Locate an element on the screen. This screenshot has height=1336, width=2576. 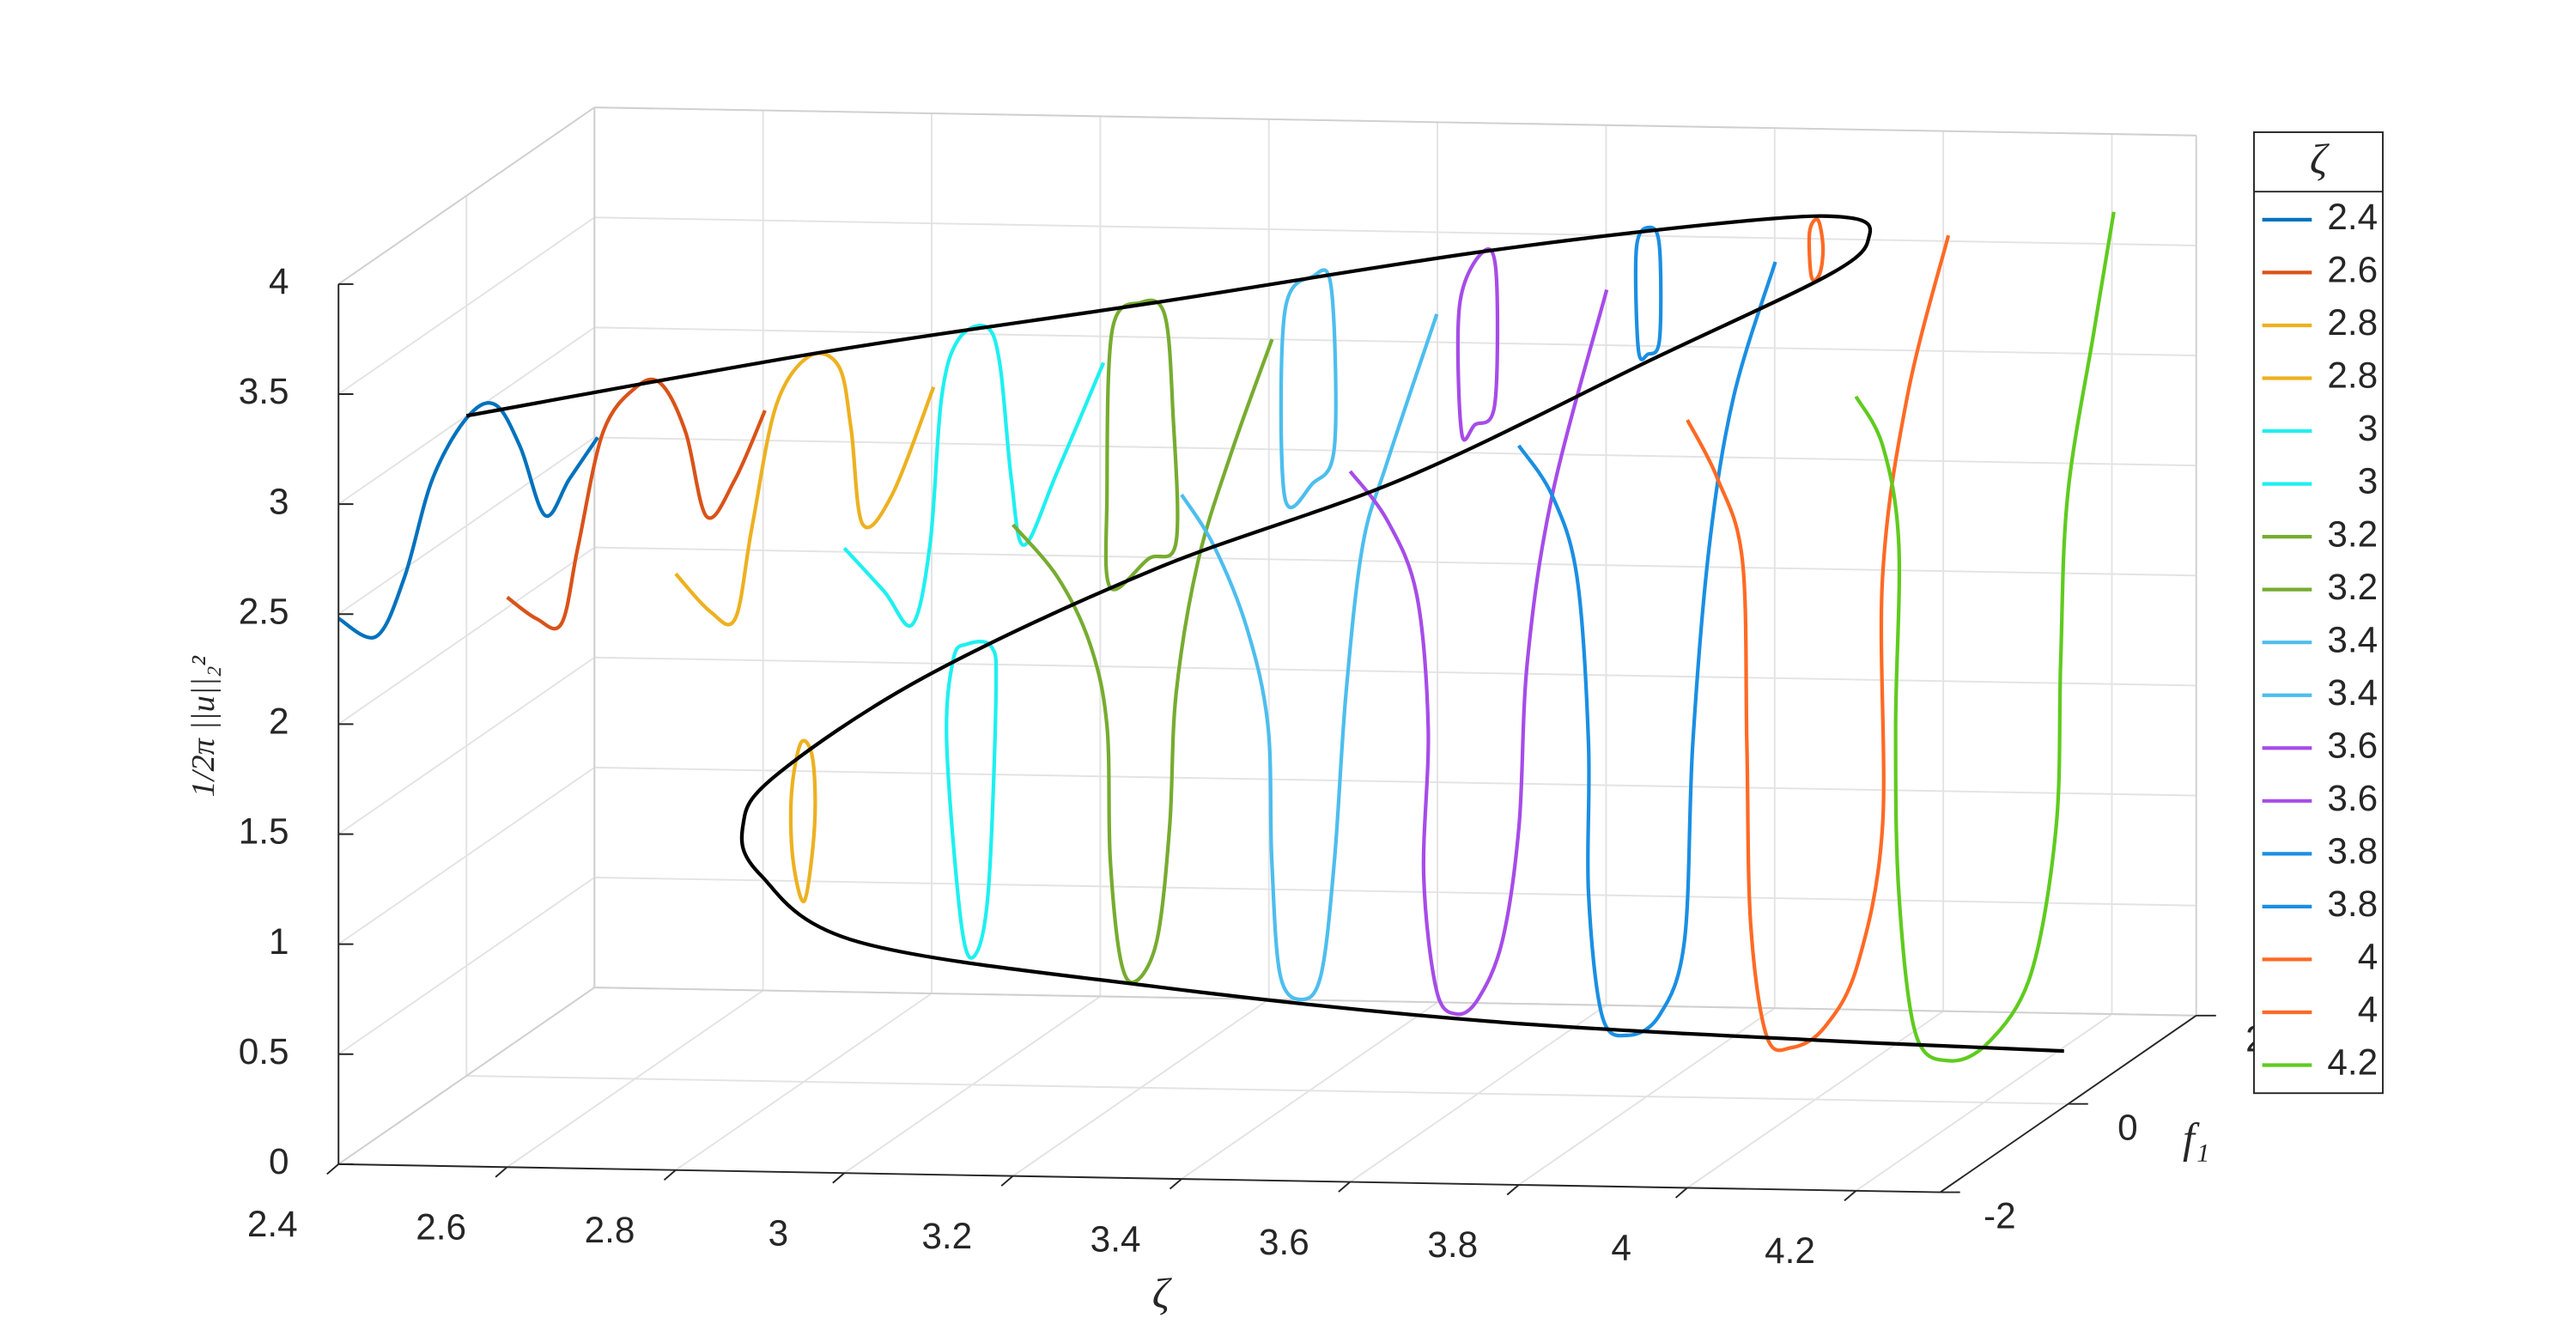
x-tick-label: 2.6 is located at coordinates (441, 1227).